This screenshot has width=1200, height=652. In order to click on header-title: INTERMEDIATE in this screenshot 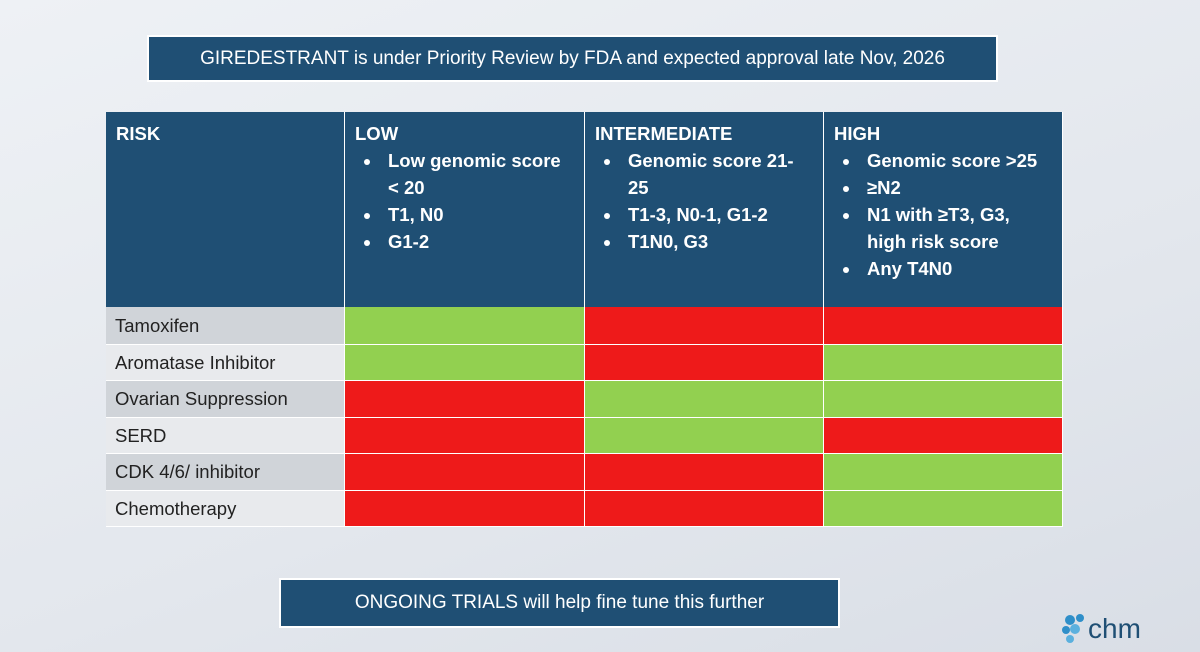, I will do `click(664, 133)`.